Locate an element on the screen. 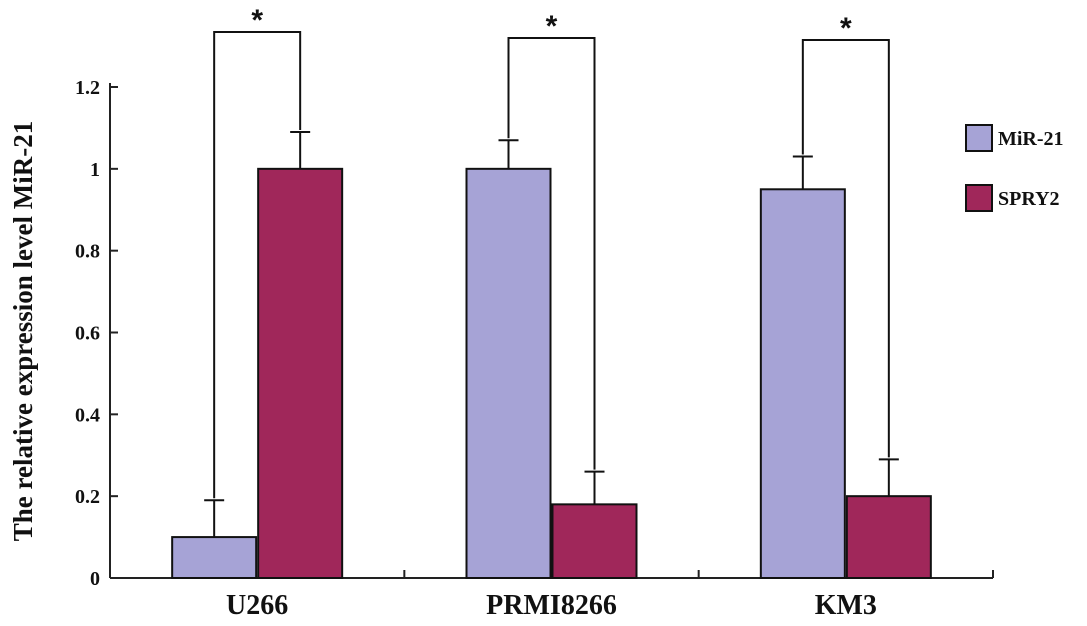  y-tick-label: 0 is located at coordinates (95, 579).